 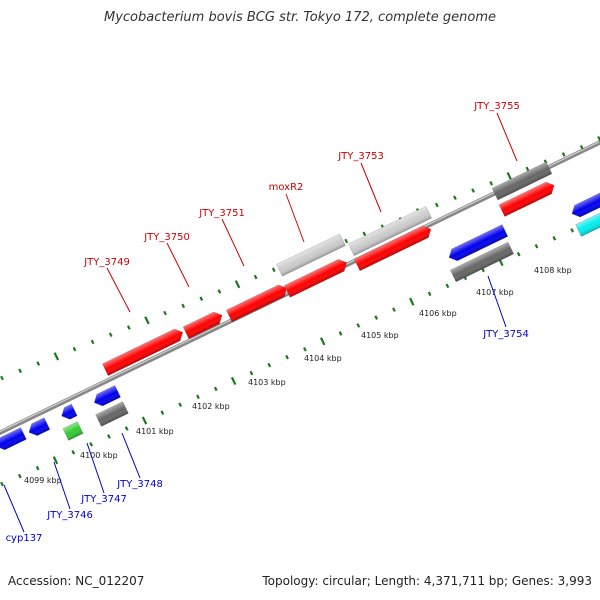 I want to click on gene-label: JTY_3750, so click(x=166, y=237).